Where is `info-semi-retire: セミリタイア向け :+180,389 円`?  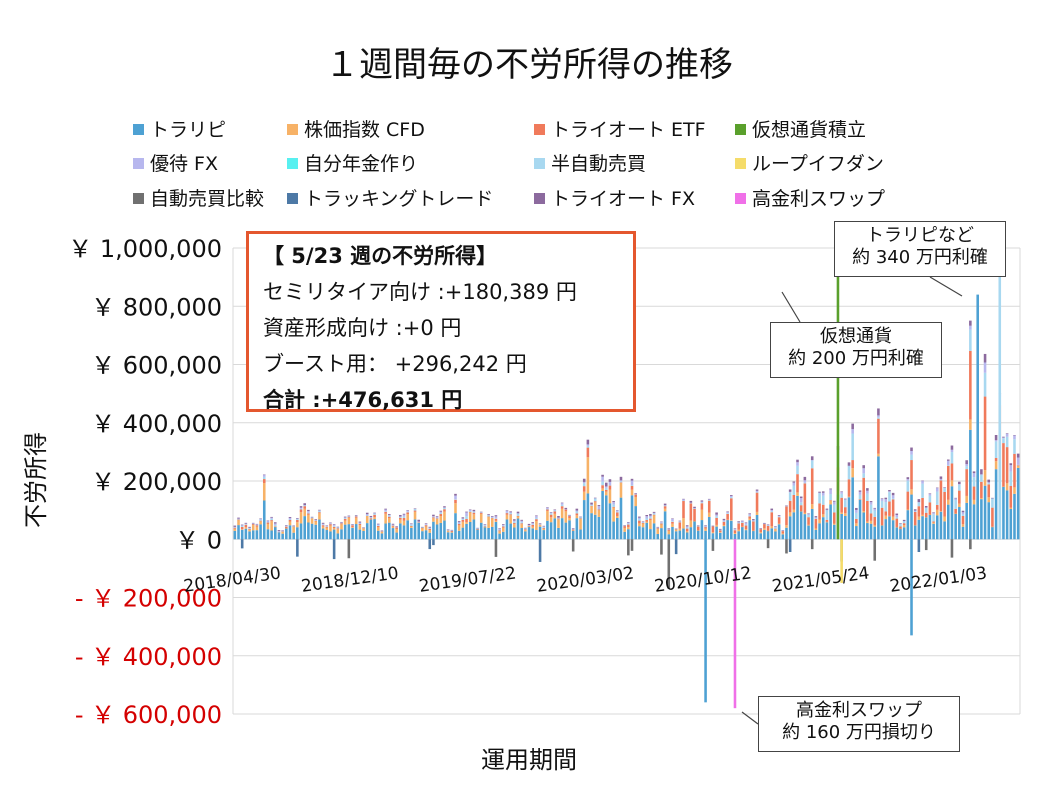
info-semi-retire: セミリタイア向け :+180,389 円 is located at coordinates (420, 292).